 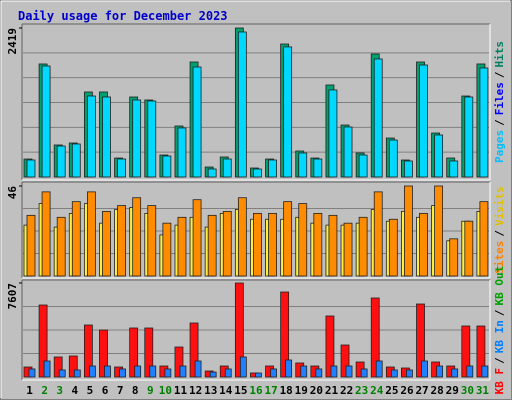 What do you see at coordinates (123, 16) in the screenshot?
I see `chart-title: Daily usage for December 2023` at bounding box center [123, 16].